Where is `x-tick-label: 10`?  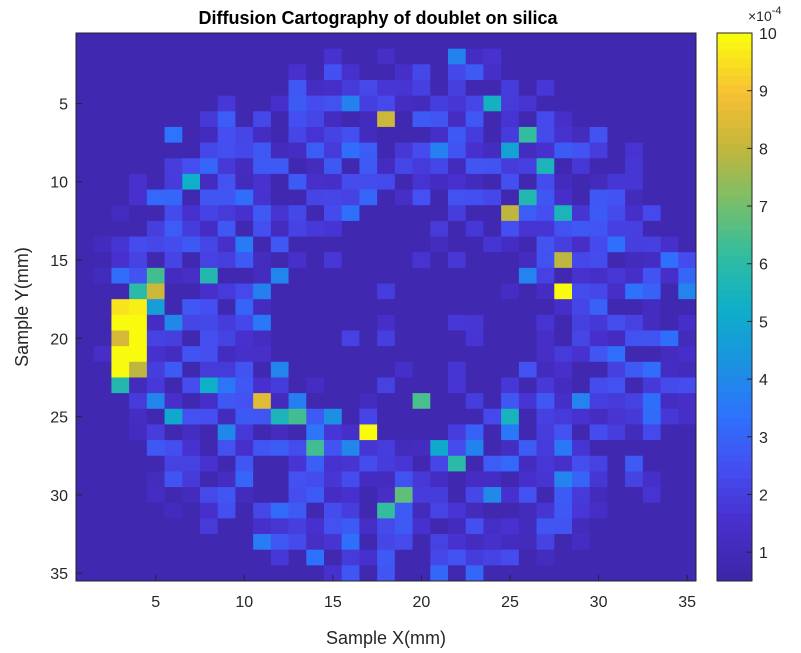
x-tick-label: 10 is located at coordinates (244, 602).